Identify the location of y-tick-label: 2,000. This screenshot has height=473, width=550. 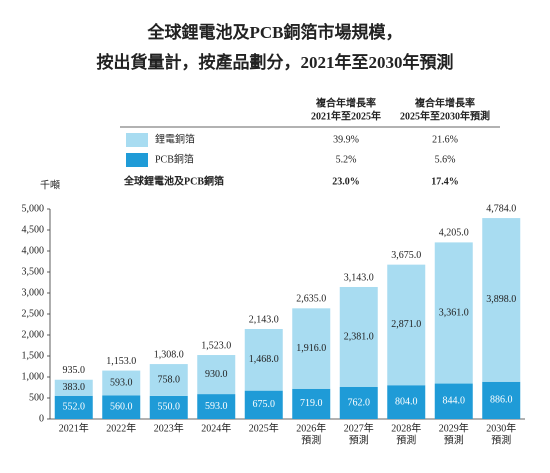
(33, 334).